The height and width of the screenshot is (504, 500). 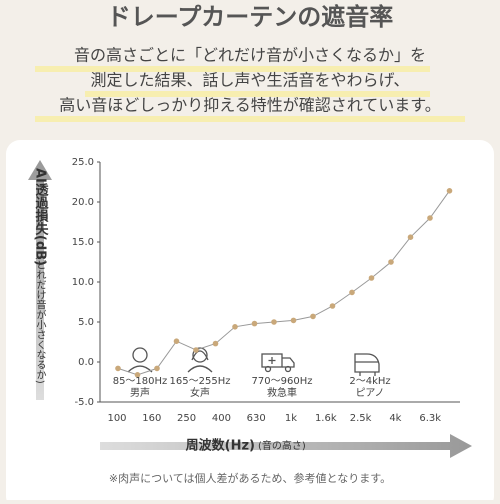 I want to click on annotation-range: 2〜4kHz, so click(x=369, y=381).